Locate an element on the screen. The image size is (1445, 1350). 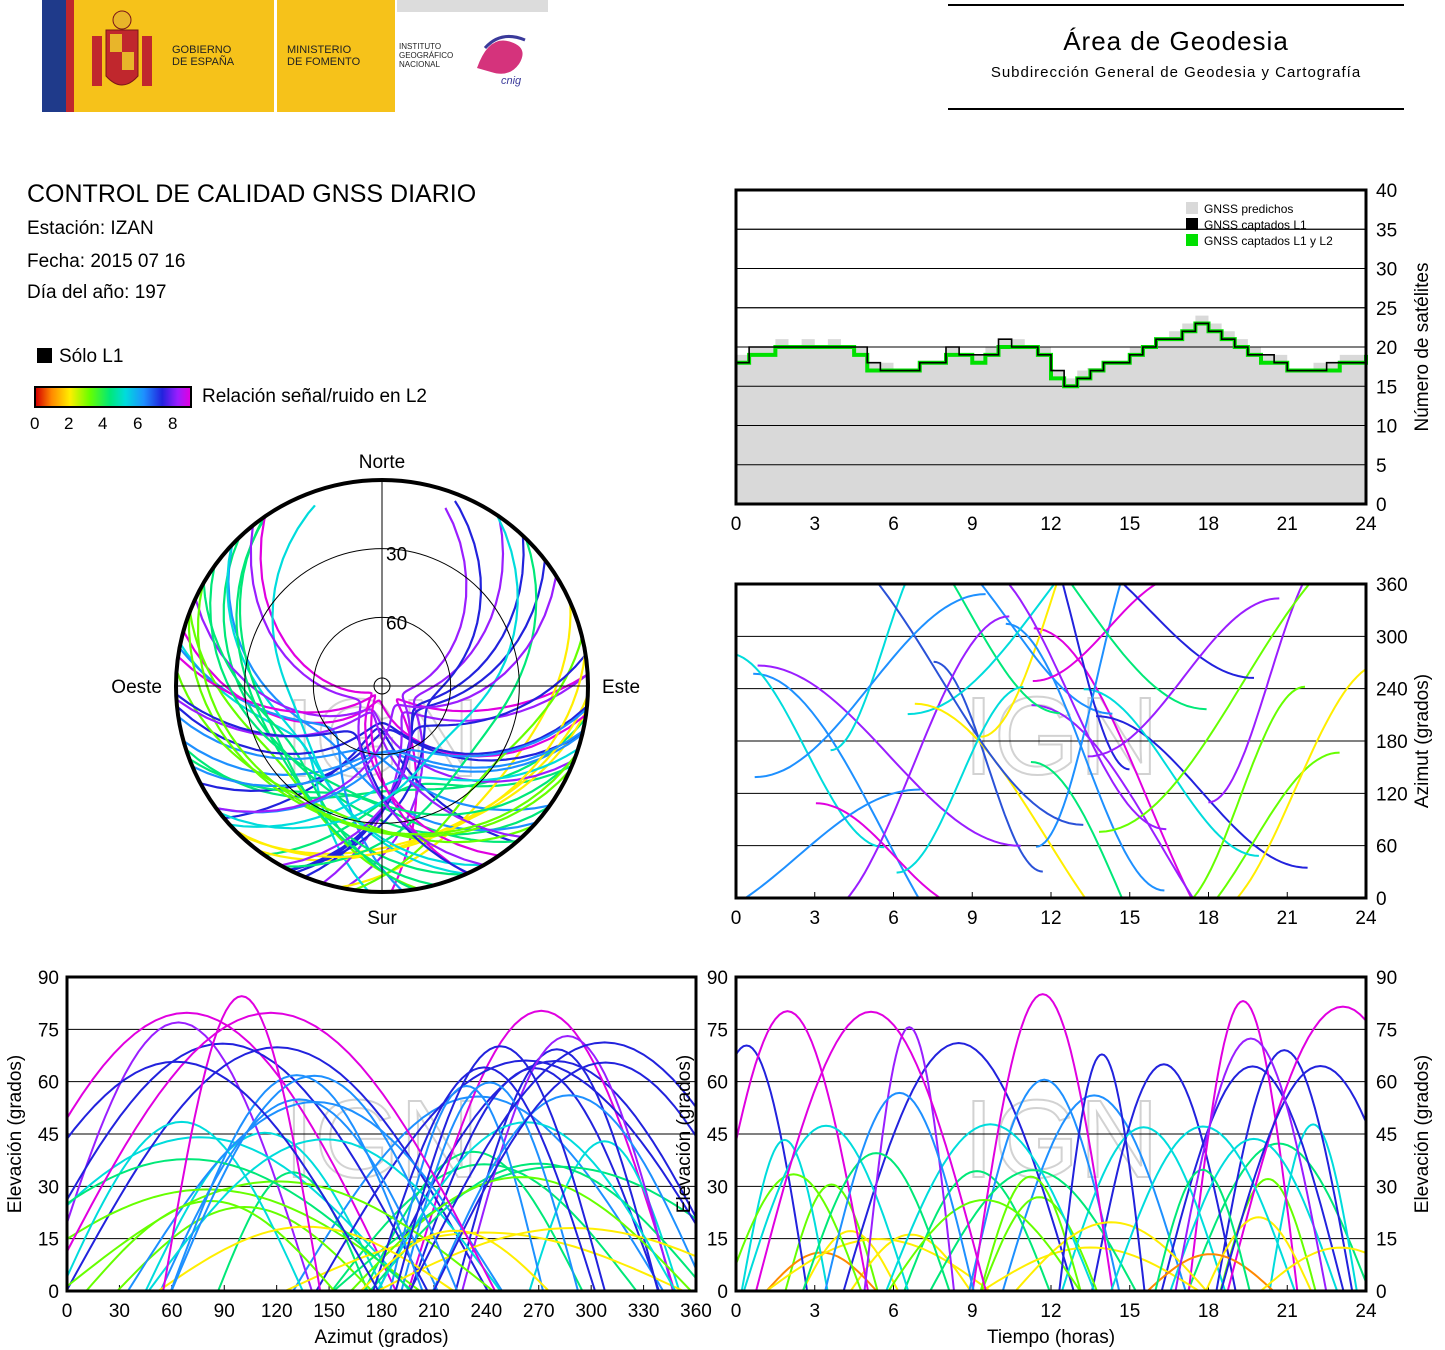
x-tick-label: 210 is located at coordinates (434, 1311).